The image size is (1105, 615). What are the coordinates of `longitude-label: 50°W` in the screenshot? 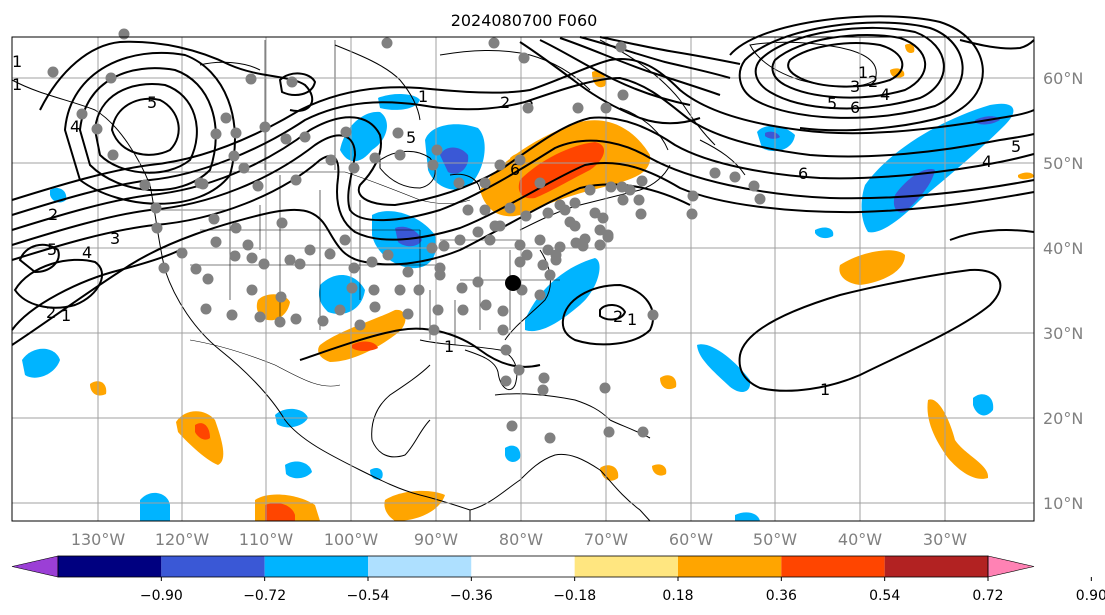 It's located at (775, 539).